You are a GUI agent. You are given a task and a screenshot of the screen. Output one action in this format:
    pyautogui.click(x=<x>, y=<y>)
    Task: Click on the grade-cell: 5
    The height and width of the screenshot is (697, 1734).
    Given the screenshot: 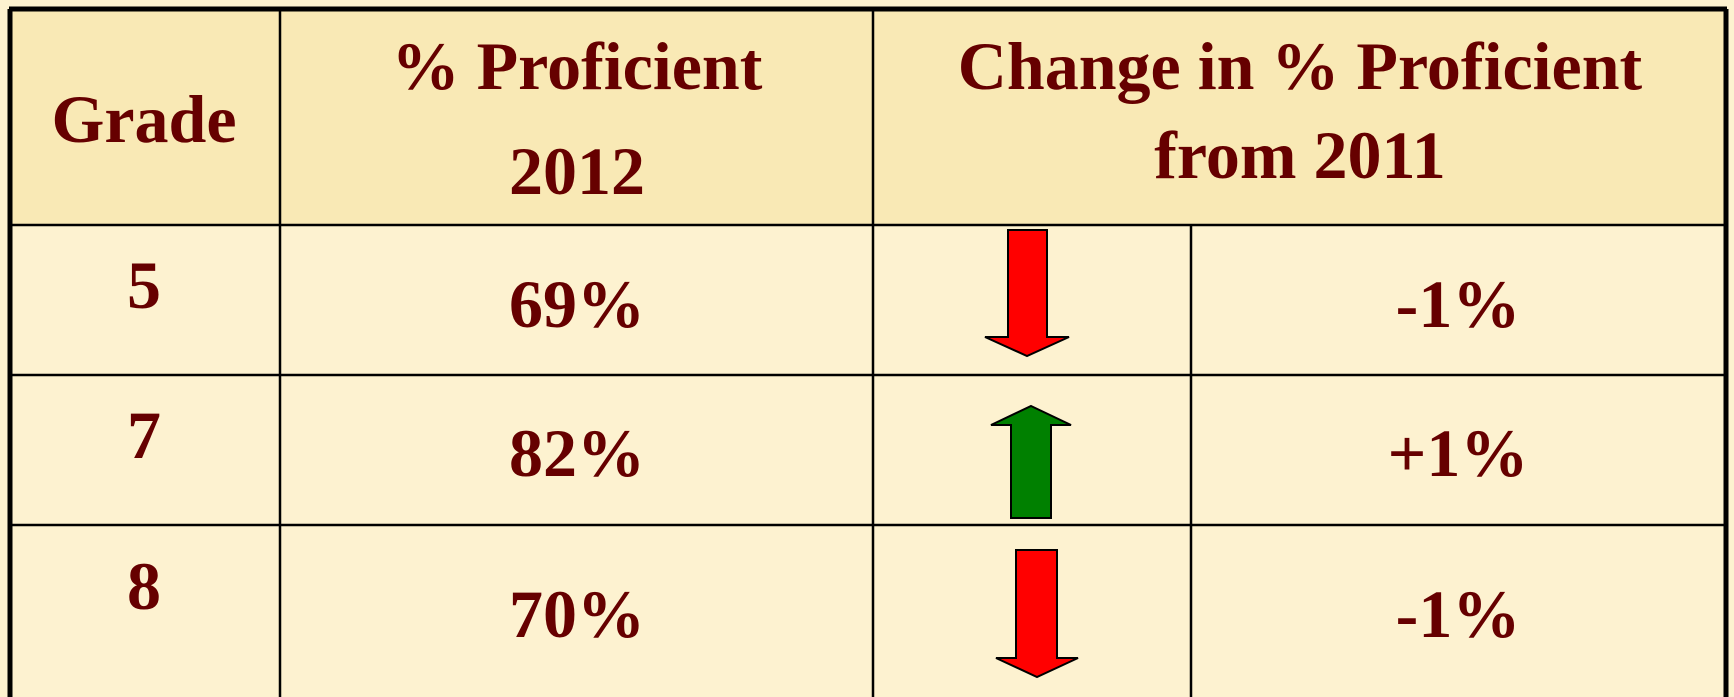 What is the action you would take?
    pyautogui.click(x=144, y=285)
    